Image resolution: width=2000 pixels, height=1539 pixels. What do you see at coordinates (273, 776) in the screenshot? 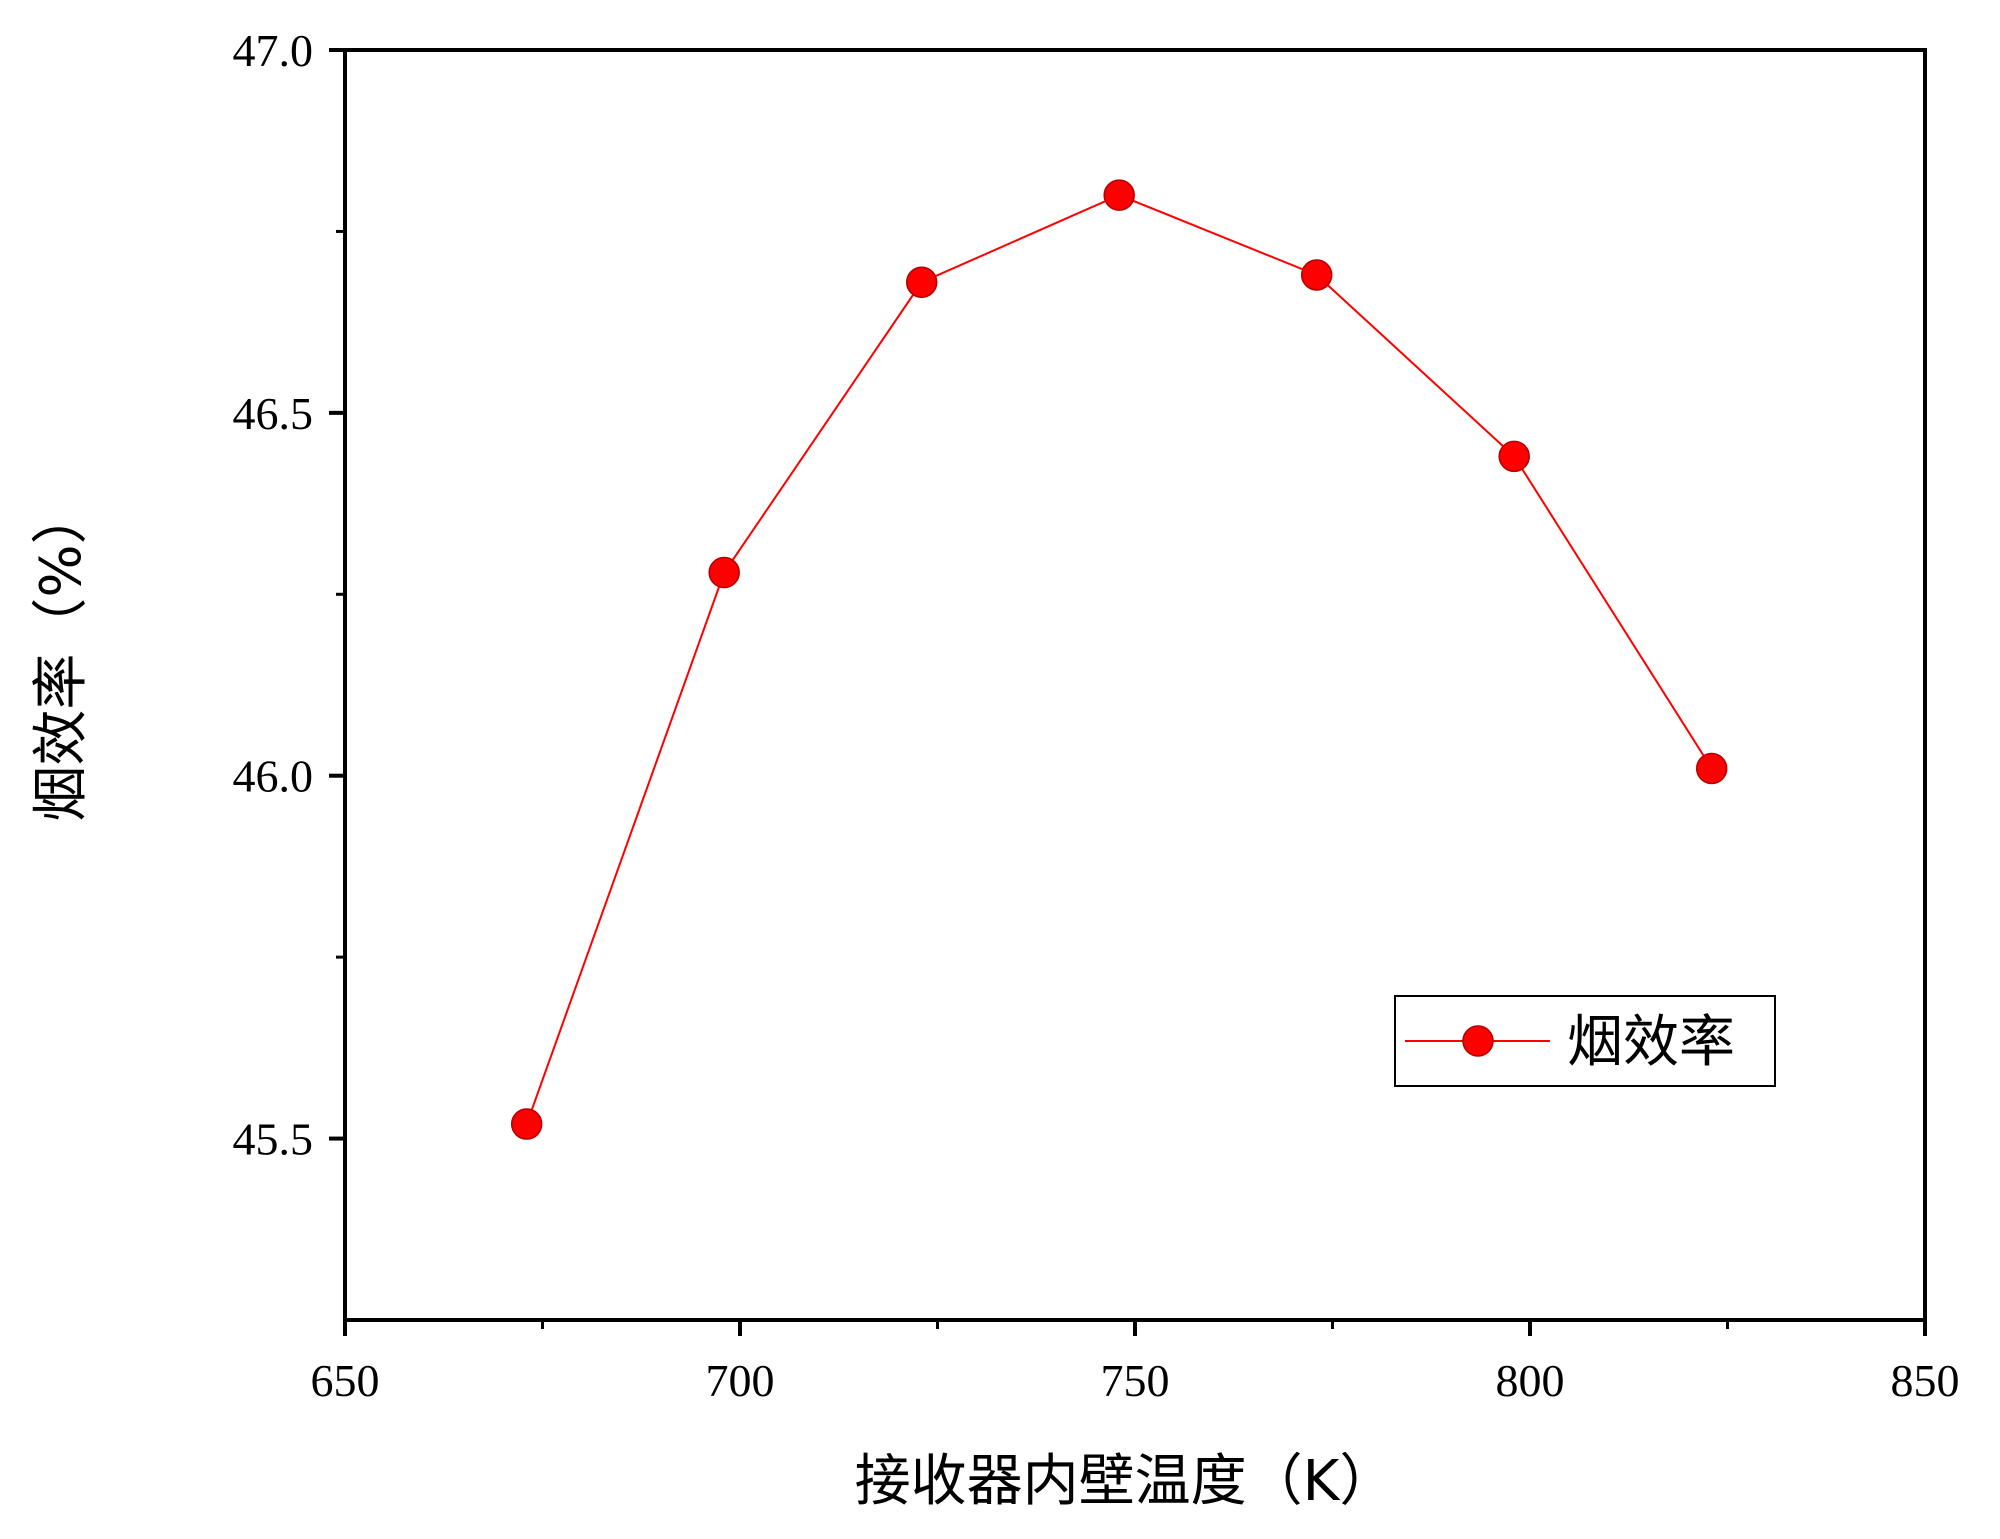
I see `y-tick-label: 46.0` at bounding box center [273, 776].